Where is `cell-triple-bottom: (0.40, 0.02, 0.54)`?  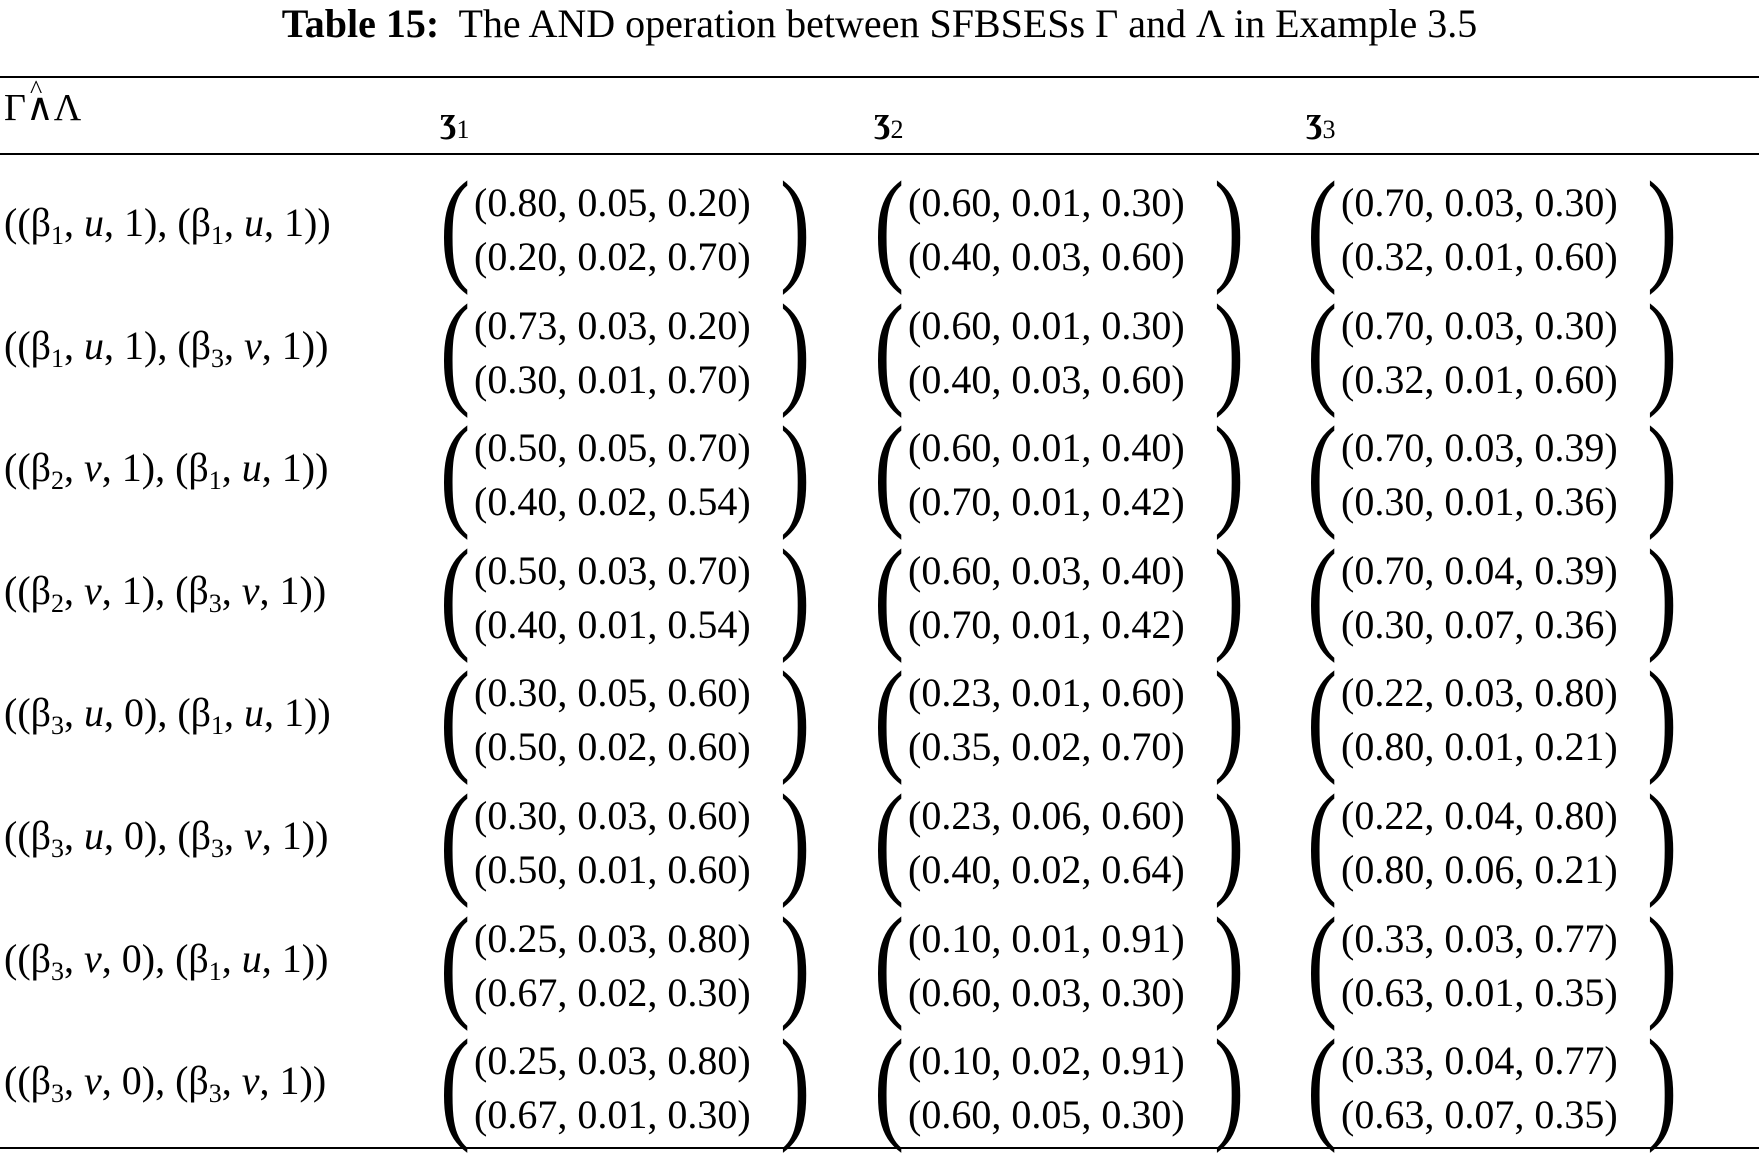 cell-triple-bottom: (0.40, 0.02, 0.54) is located at coordinates (612, 502).